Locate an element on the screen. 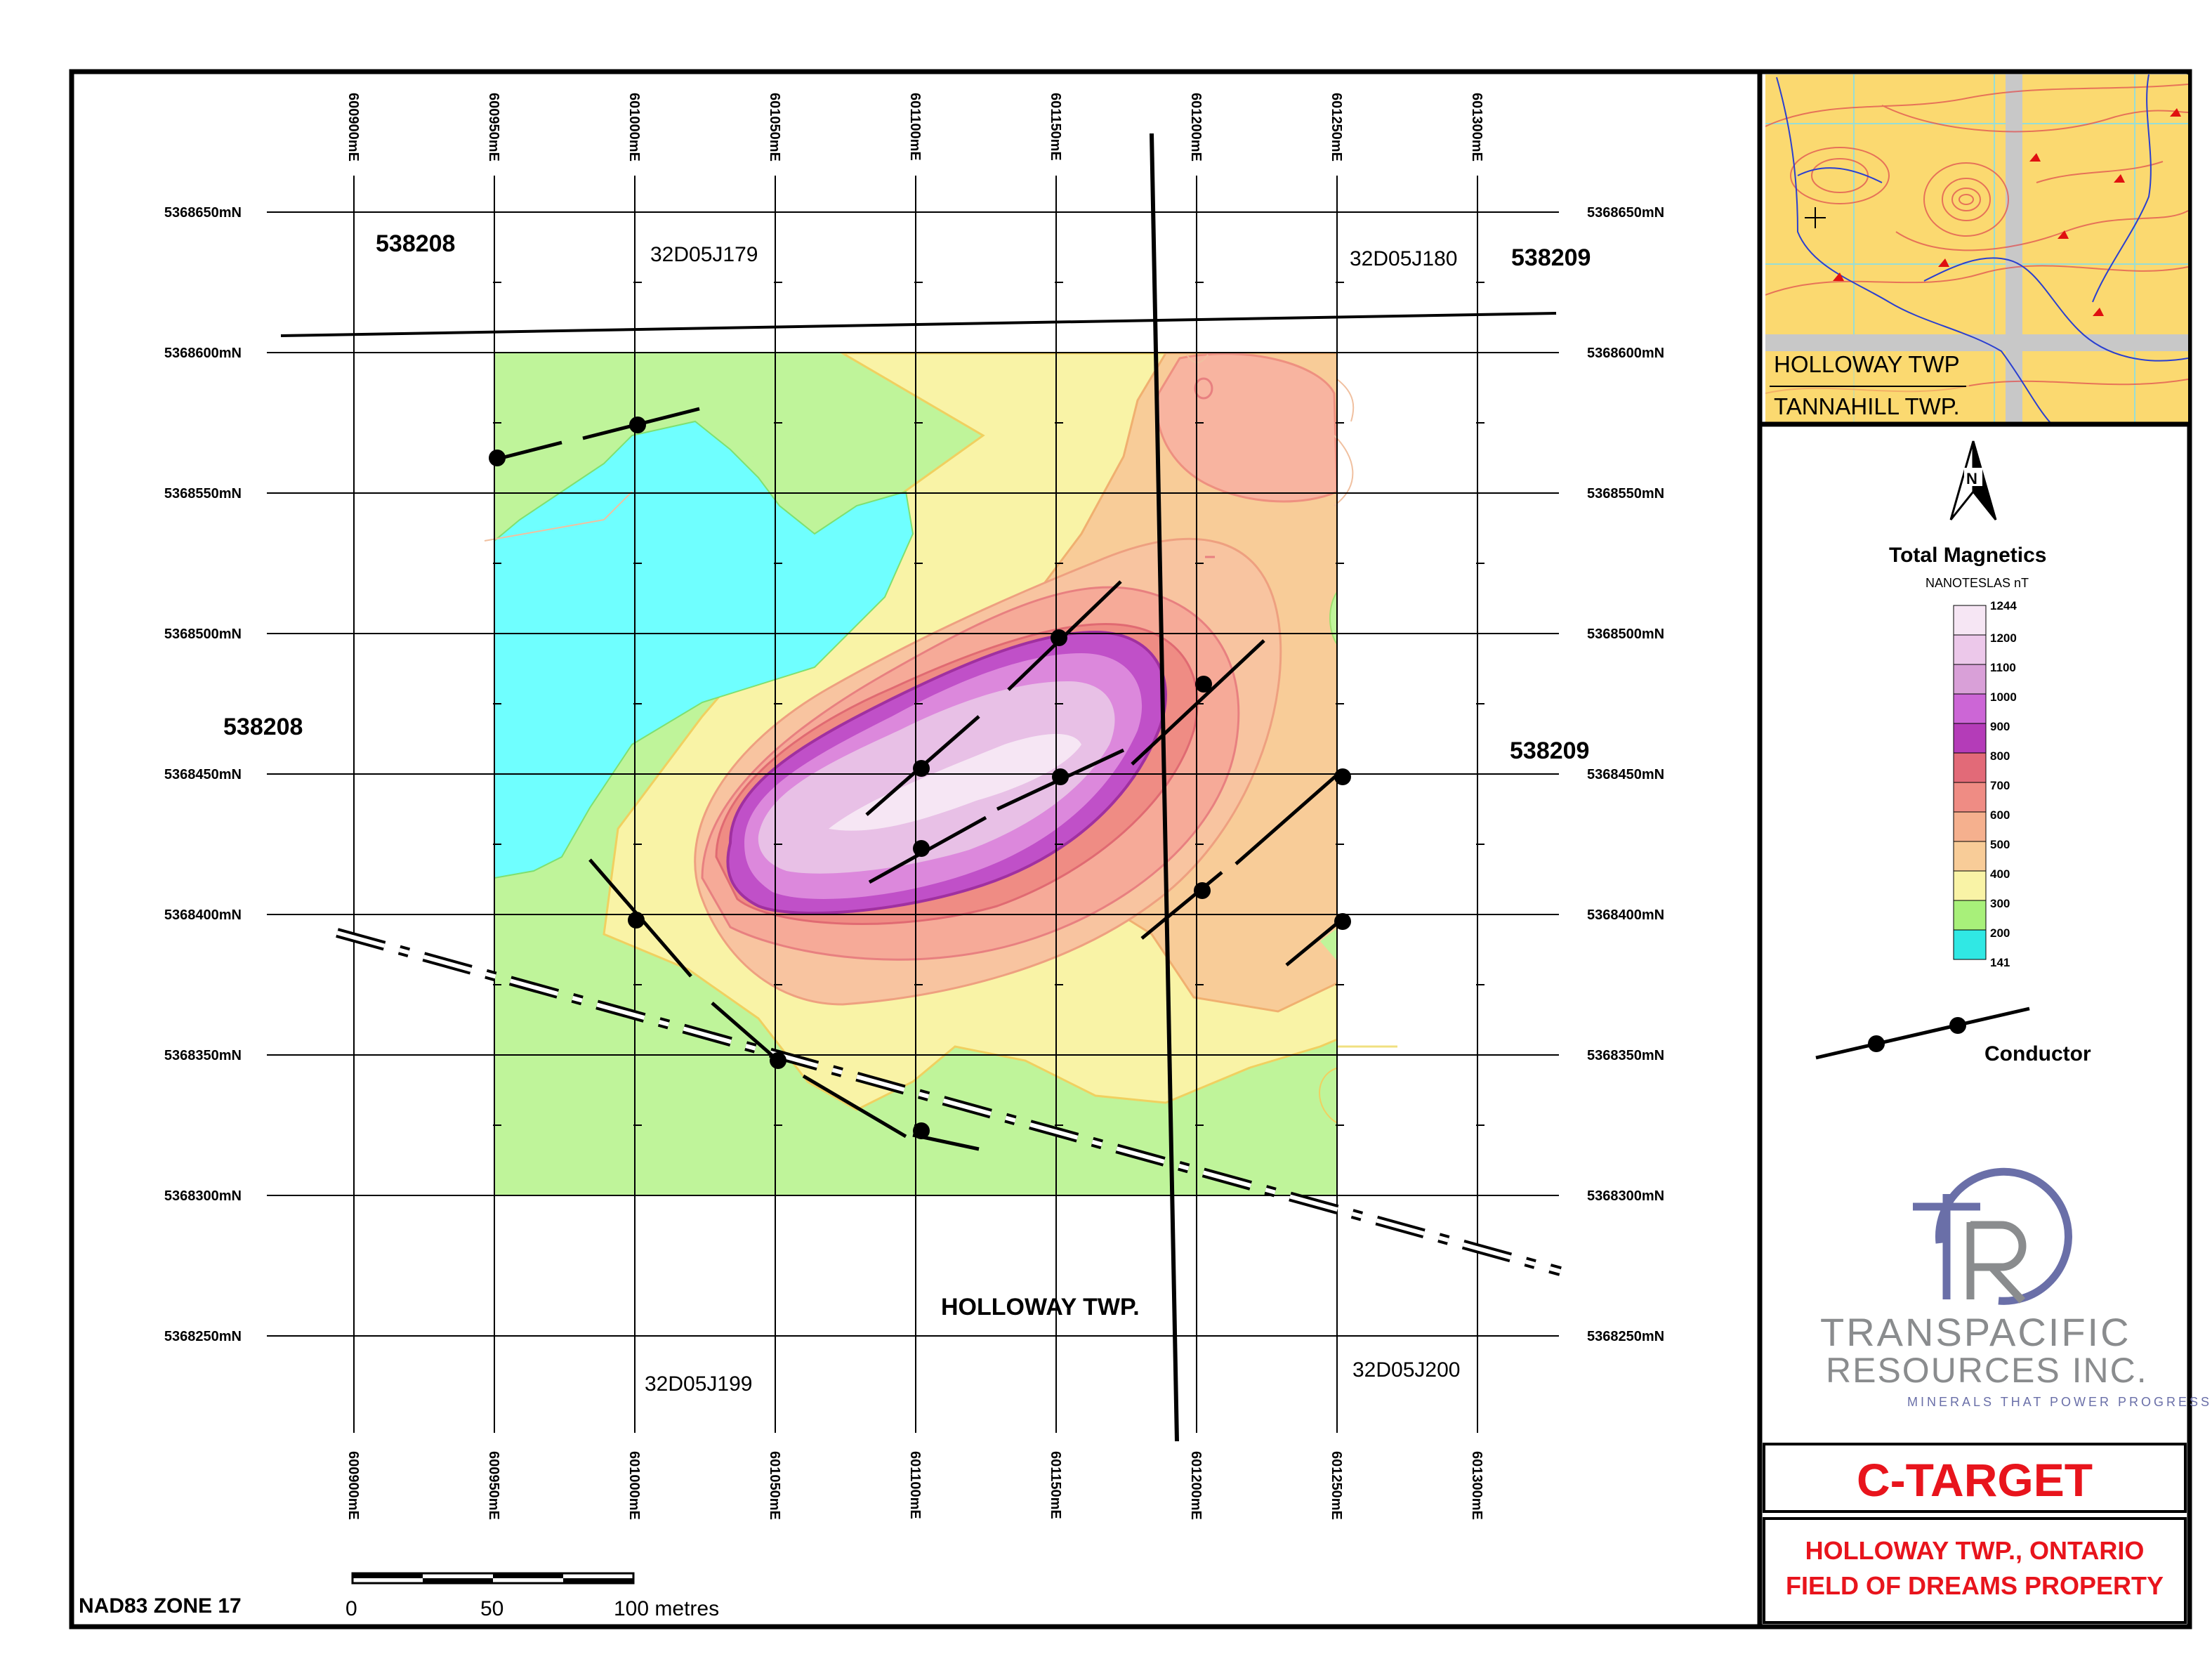 The height and width of the screenshot is (1659, 2212). cell-32d05j200: 32D05J200 is located at coordinates (1406, 1370).